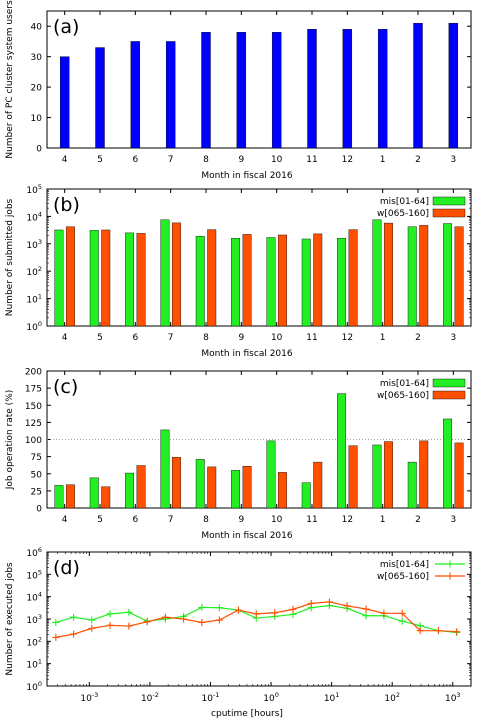 The width and height of the screenshot is (504, 720). Describe the element at coordinates (404, 202) in the screenshot. I see `legend-label: mis[01-64]` at that location.